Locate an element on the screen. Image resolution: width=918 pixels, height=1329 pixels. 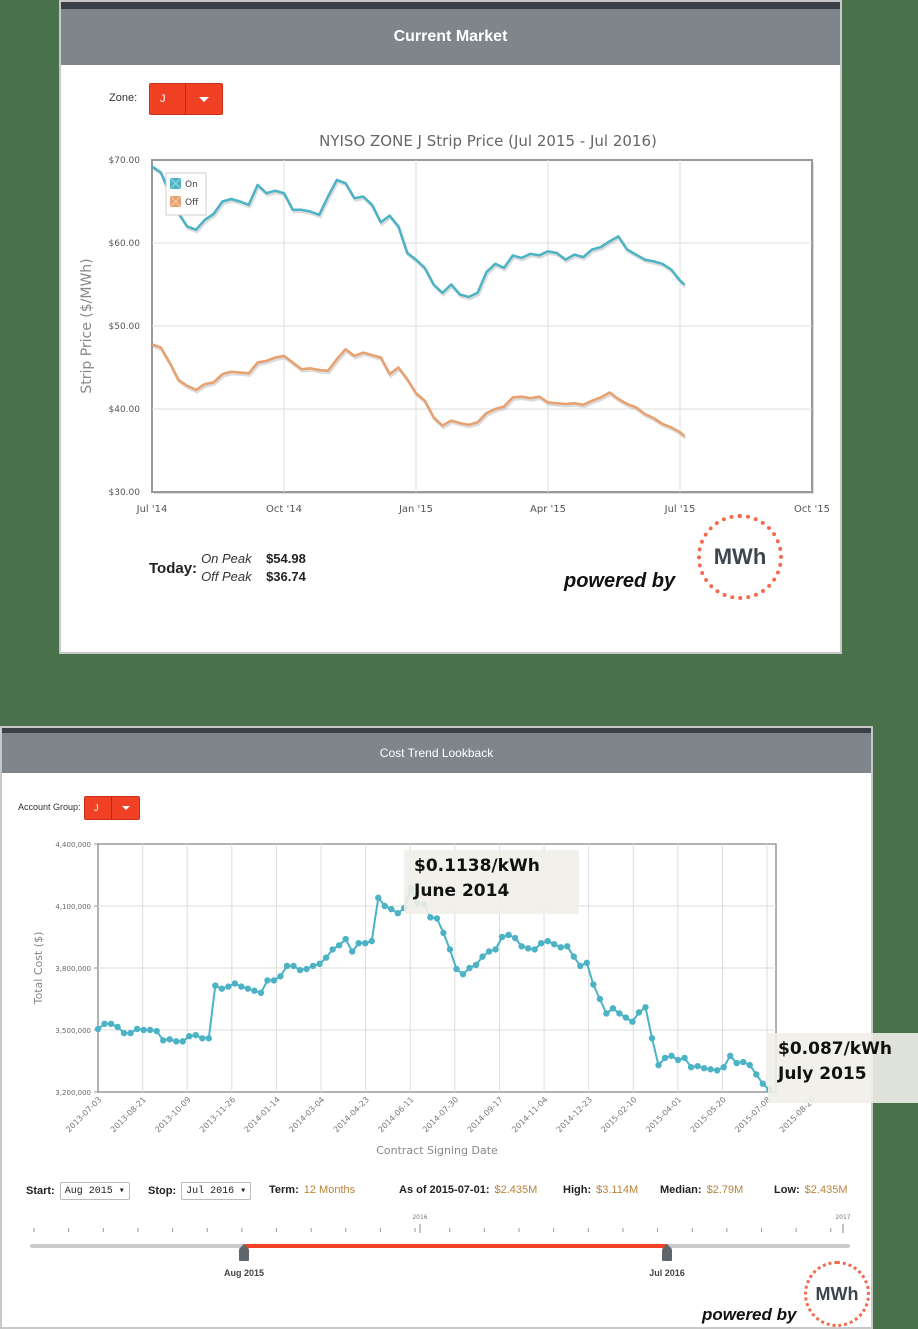
legend-label: Off is located at coordinates (192, 203).